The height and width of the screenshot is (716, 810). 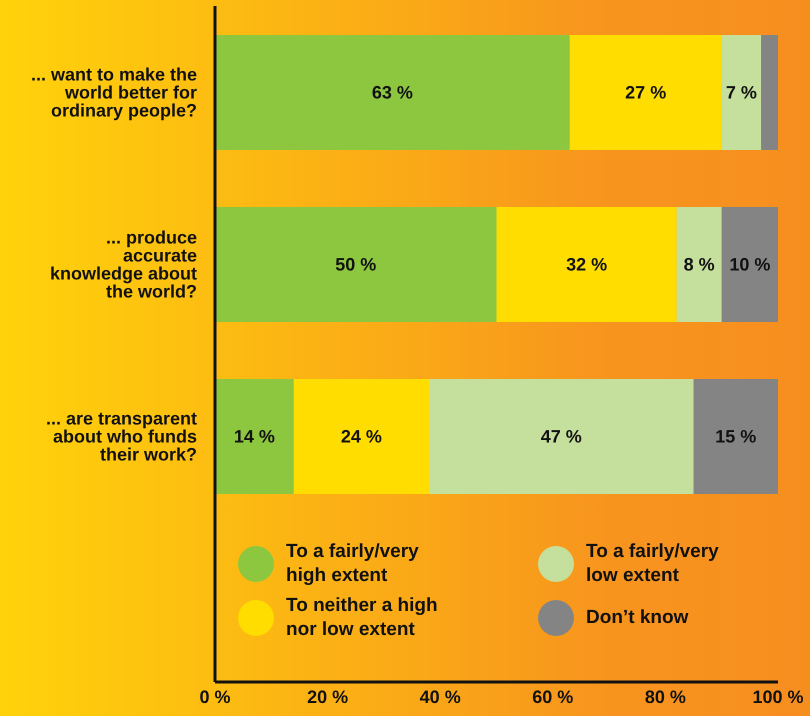 What do you see at coordinates (327, 696) in the screenshot?
I see `x-tick-label: 20 %` at bounding box center [327, 696].